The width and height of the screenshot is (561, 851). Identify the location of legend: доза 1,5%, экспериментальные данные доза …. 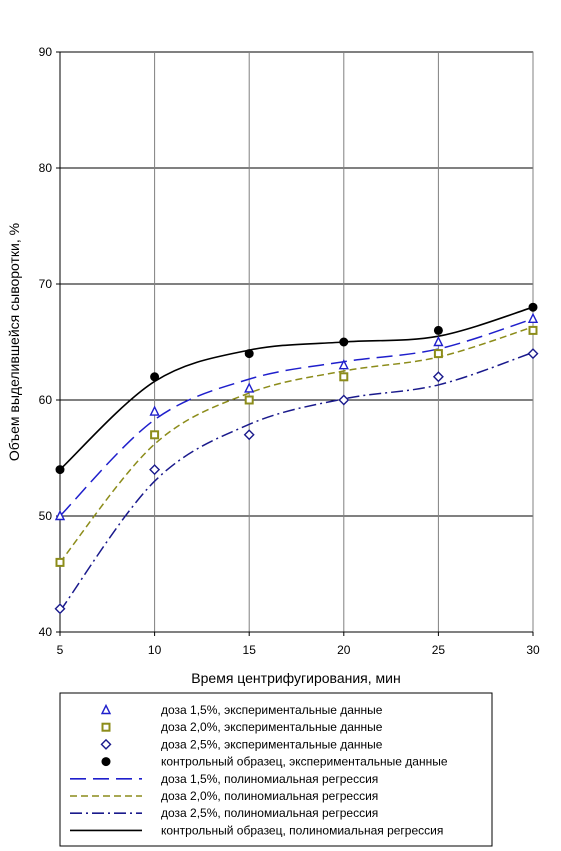
(259, 770).